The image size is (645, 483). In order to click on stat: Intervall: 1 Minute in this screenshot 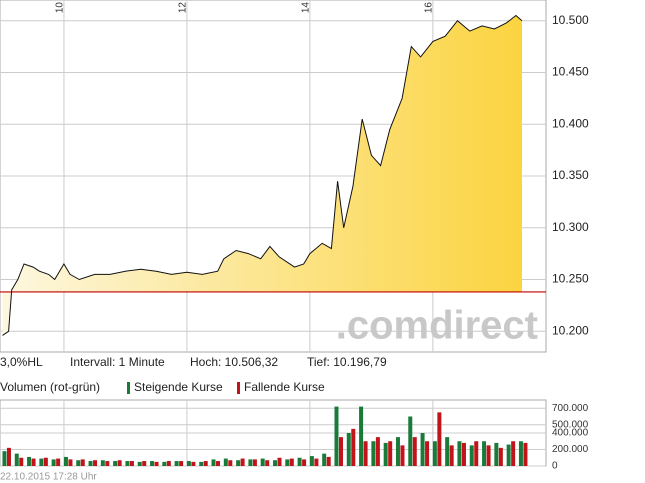, I will do `click(117, 362)`.